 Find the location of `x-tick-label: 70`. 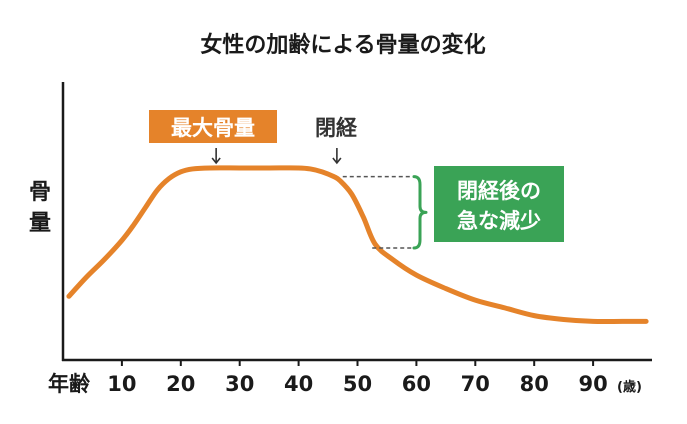

x-tick-label: 70 is located at coordinates (475, 384).